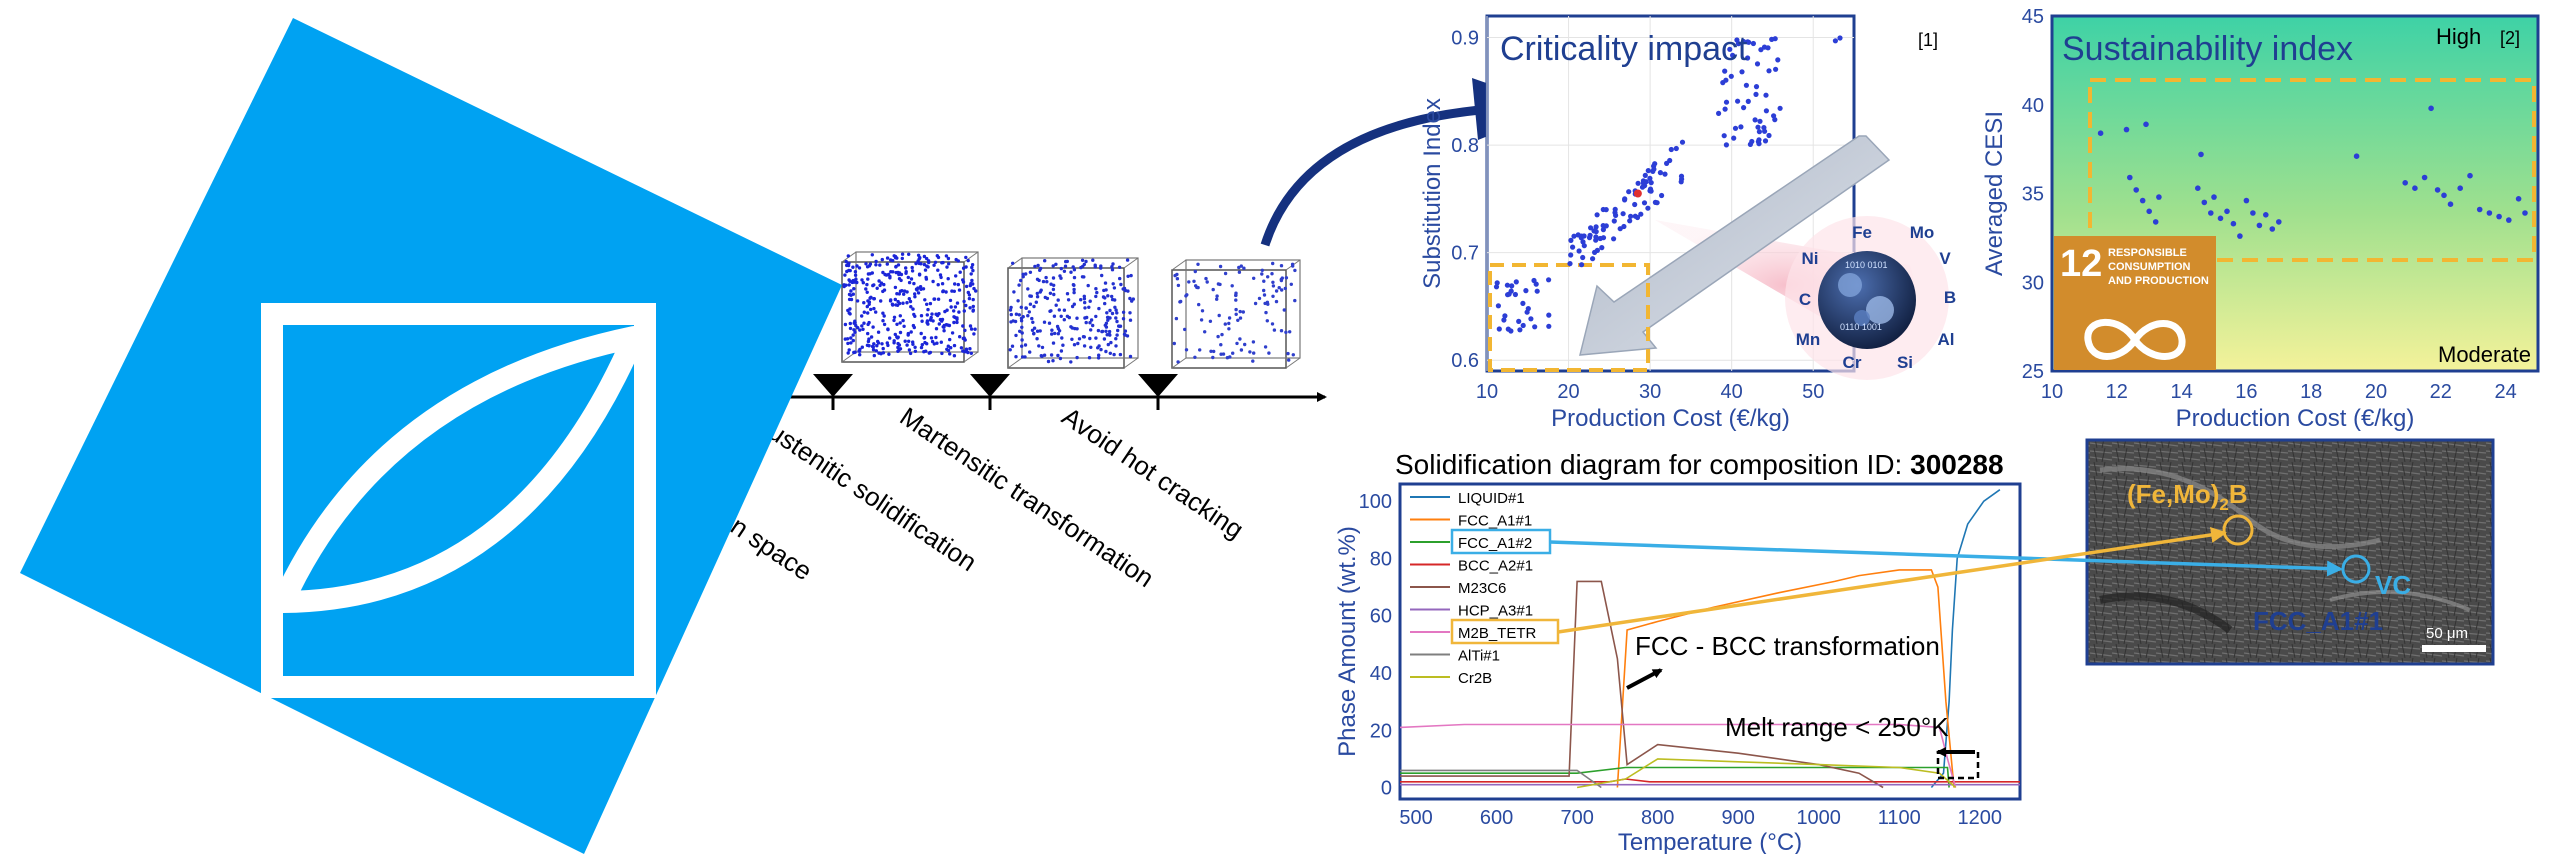 The image size is (2560, 854). Describe the element at coordinates (990, 385) in the screenshot. I see `timeline-marker` at that location.